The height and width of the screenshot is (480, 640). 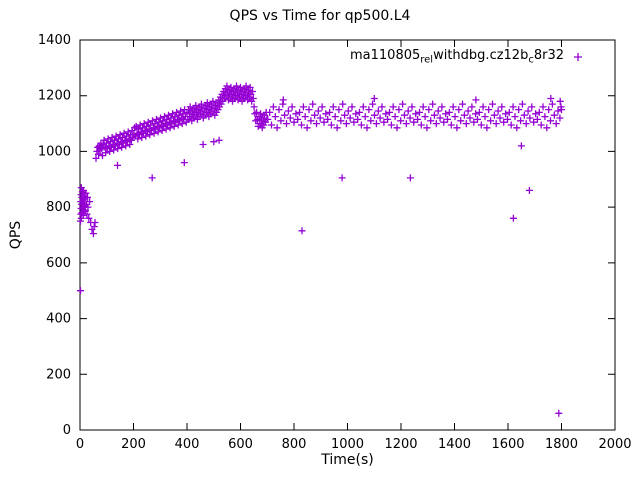 I want to click on y-tick-label: 1200, so click(x=54, y=96).